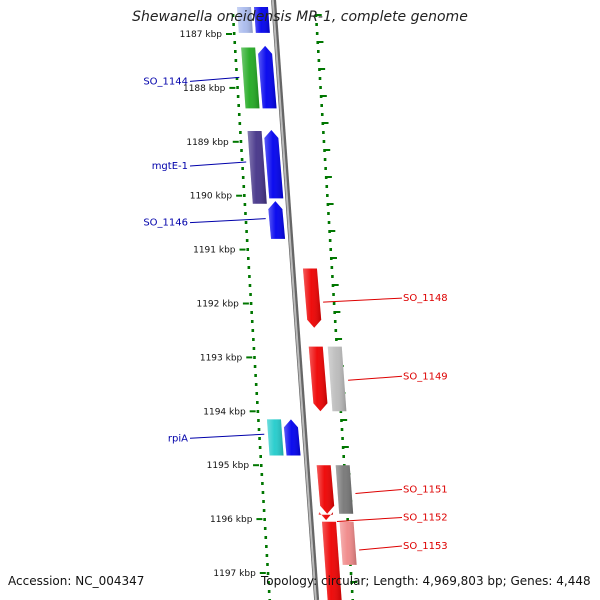 The image size is (600, 600). I want to click on ruler-label: 1195 kbp, so click(228, 466).